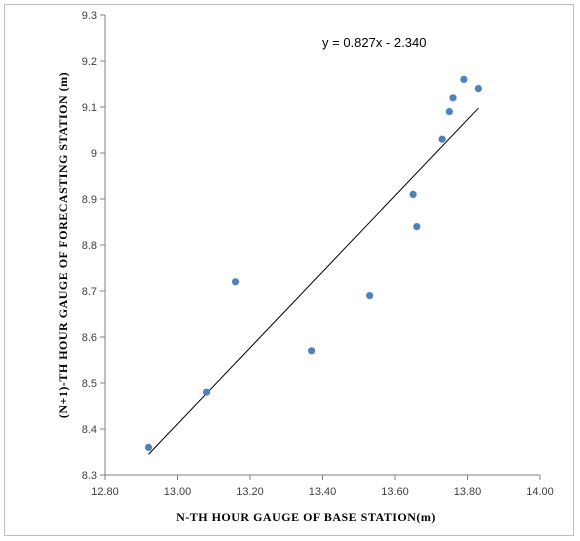  I want to click on x-tick-label: 13.20, so click(250, 492).